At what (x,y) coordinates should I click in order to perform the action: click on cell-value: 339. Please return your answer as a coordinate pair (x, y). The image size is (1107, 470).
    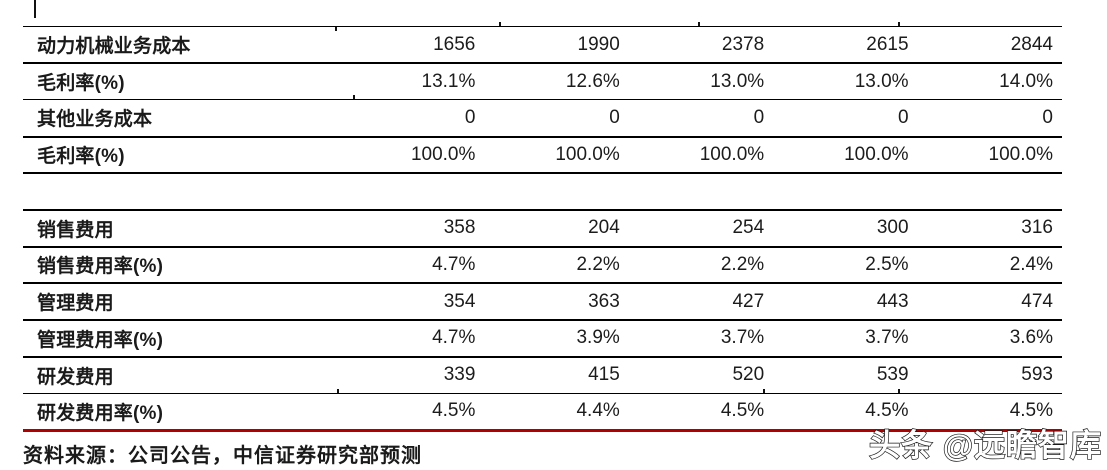
    Looking at the image, I should click on (412, 375).